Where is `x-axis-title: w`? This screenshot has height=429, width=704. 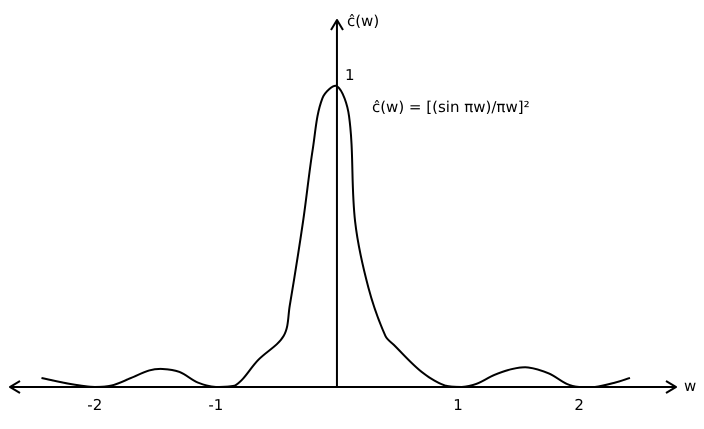
x-axis-title: w is located at coordinates (690, 385).